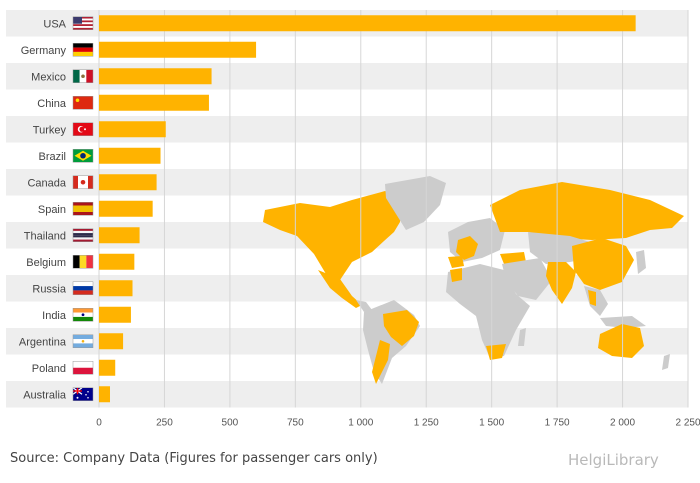 Image resolution: width=700 pixels, height=483 pixels. Describe the element at coordinates (52, 157) in the screenshot. I see `category-label: Brazil` at that location.